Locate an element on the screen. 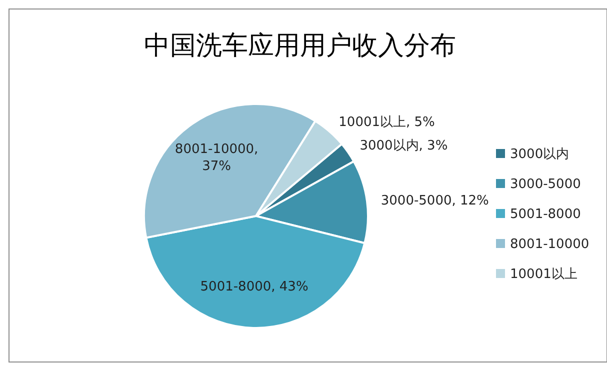  legend-label: 10001以上 is located at coordinates (544, 274).